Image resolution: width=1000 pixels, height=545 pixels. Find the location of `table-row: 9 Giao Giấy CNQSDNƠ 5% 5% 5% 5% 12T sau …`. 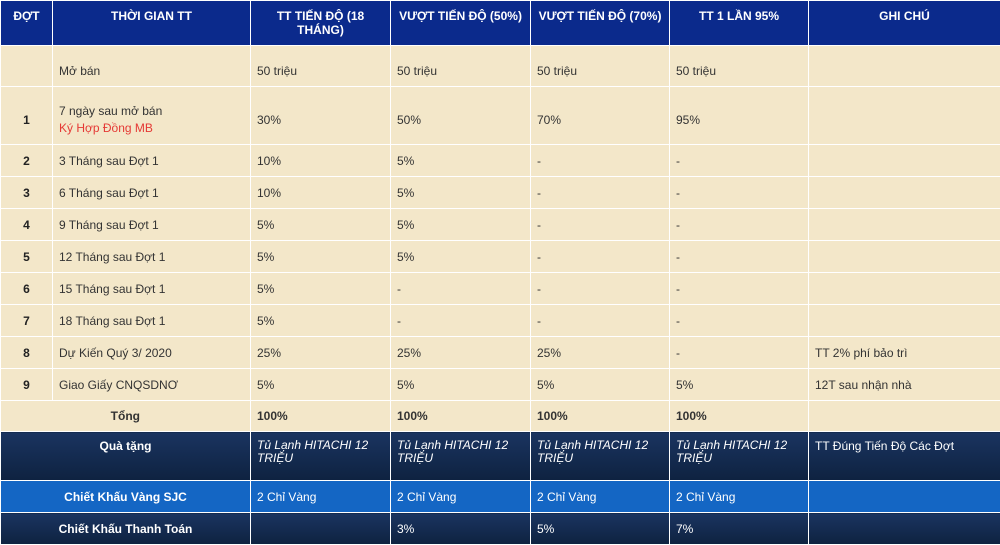

table-row: 9 Giao Giấy CNQSDNƠ 5% 5% 5% 5% 12T sau … is located at coordinates (500, 385).